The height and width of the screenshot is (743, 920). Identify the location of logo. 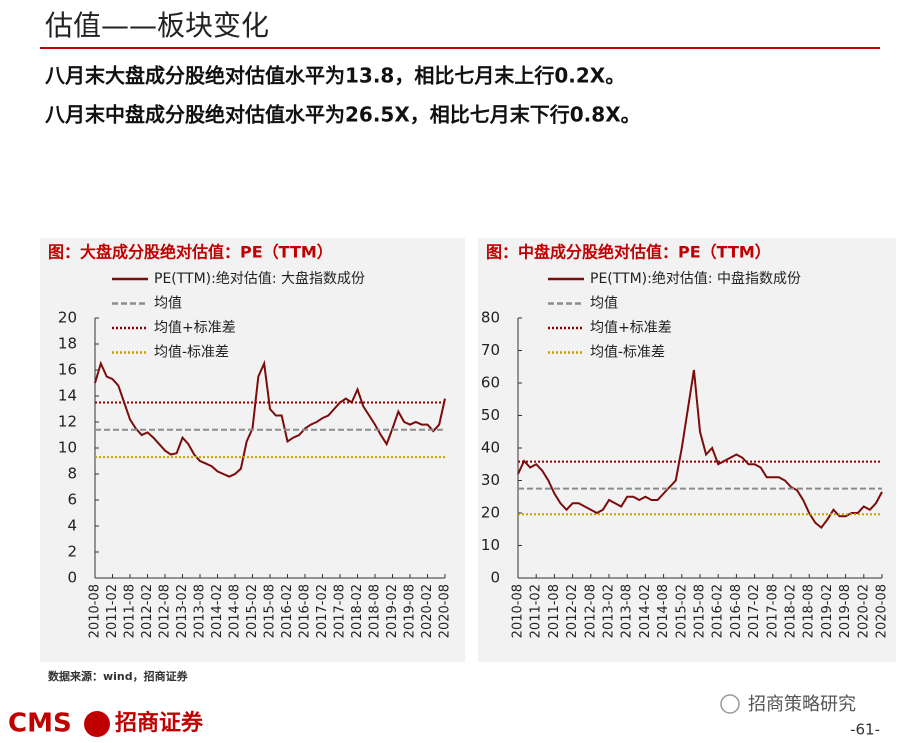
(97, 724).